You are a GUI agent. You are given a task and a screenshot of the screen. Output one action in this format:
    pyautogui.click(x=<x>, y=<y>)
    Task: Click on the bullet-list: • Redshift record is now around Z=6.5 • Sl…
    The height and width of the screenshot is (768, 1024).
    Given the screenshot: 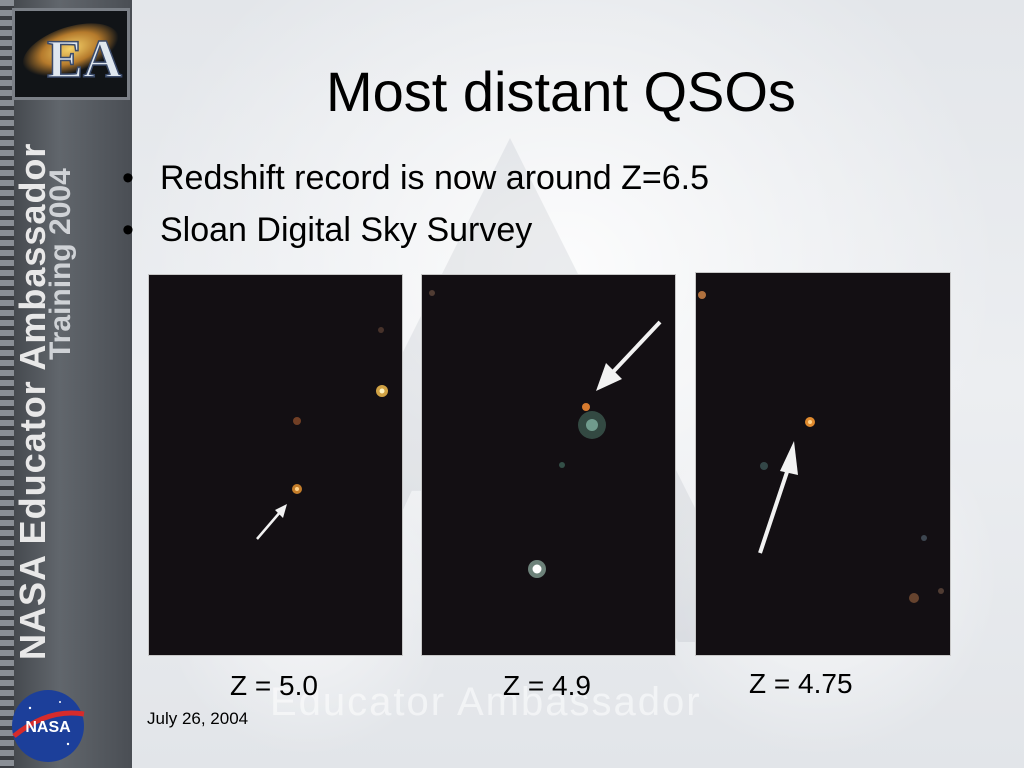 What is the action you would take?
    pyautogui.click(x=415, y=204)
    